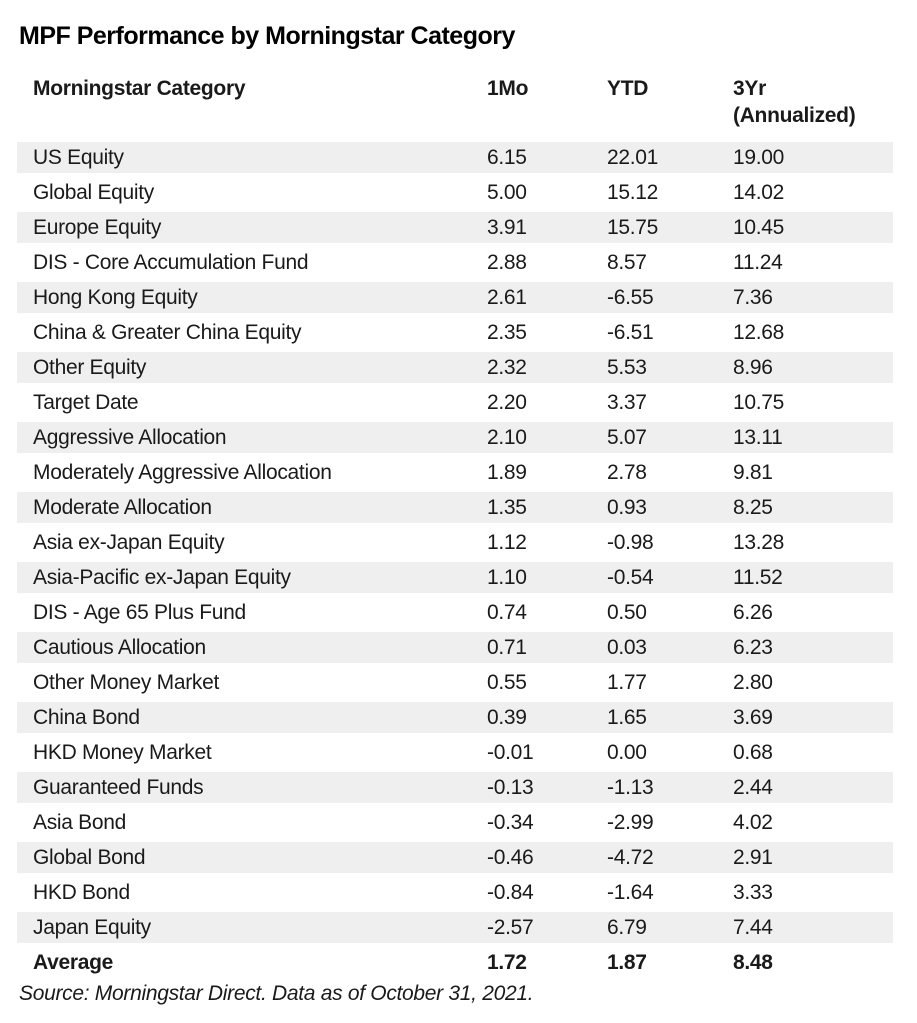 The image size is (917, 1023). What do you see at coordinates (759, 542) in the screenshot?
I see `three-year-cell: 13.28` at bounding box center [759, 542].